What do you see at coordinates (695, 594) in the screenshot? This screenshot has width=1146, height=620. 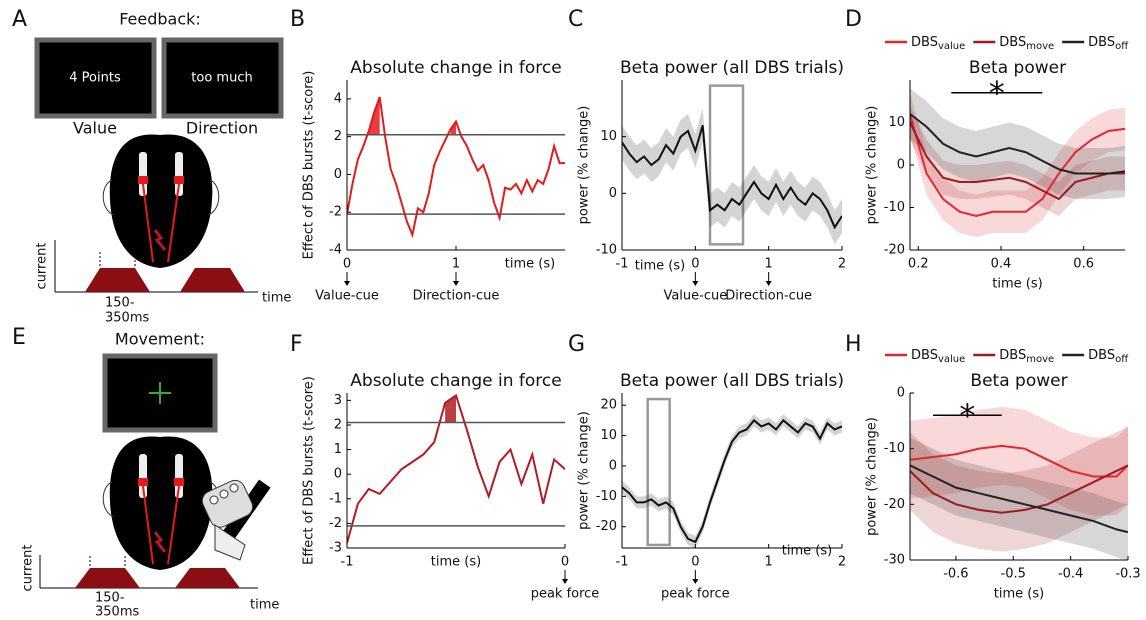 I see `annotation: peak force` at bounding box center [695, 594].